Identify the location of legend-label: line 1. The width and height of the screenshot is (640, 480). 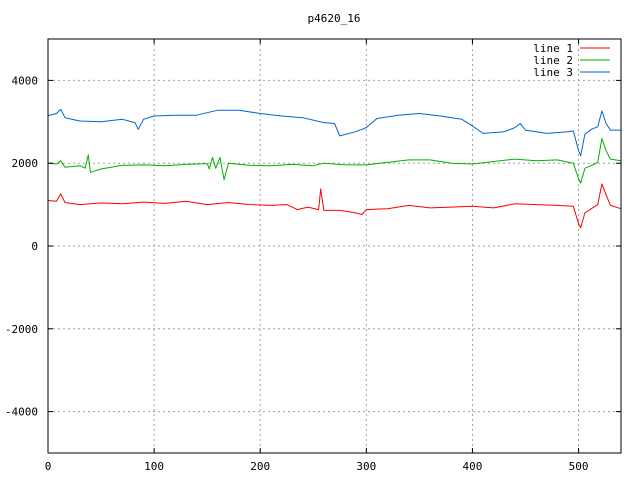
(553, 48).